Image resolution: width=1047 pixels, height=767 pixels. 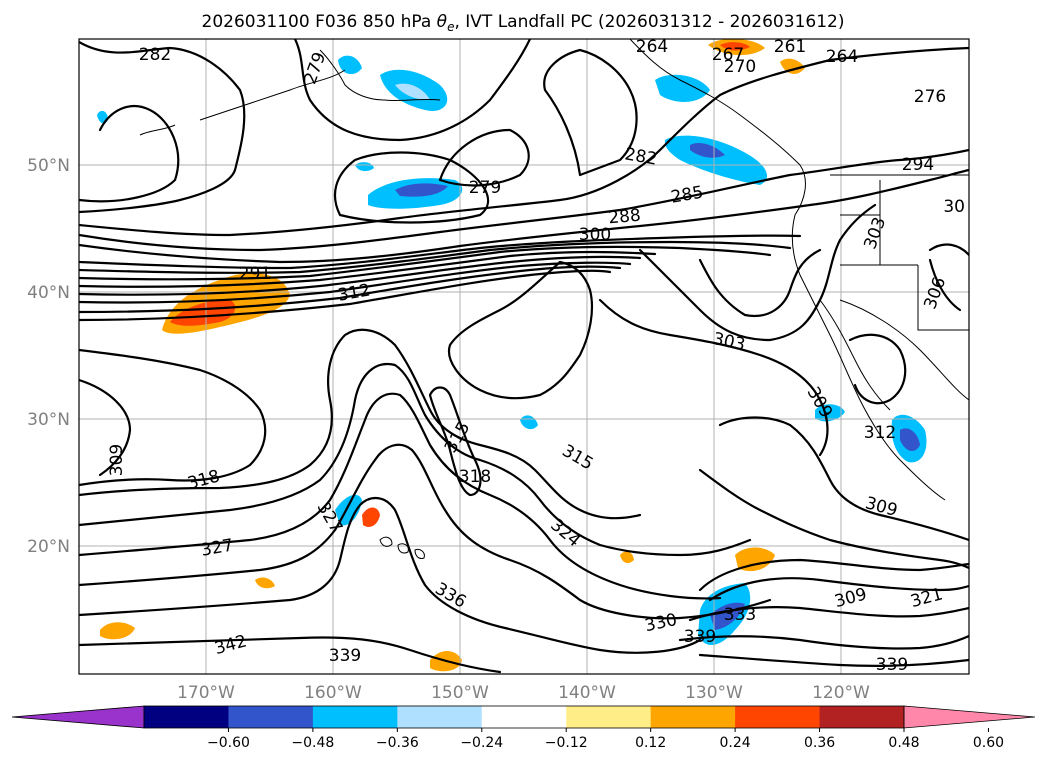 I want to click on colorbar-frame, so click(x=524, y=717).